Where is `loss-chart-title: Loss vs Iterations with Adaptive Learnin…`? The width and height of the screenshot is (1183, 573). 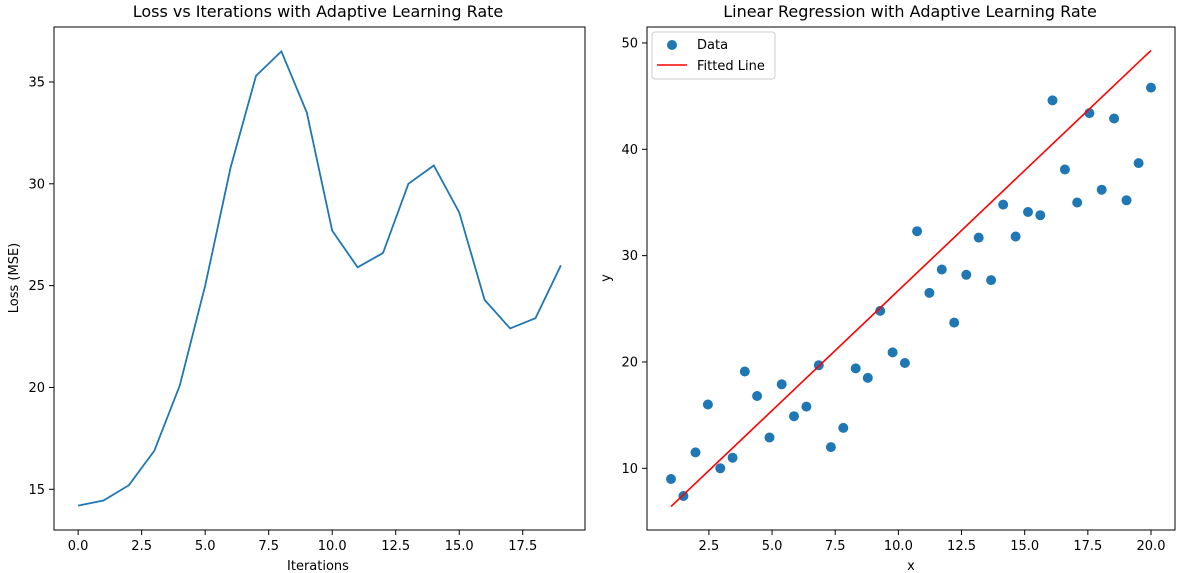
loss-chart-title: Loss vs Iterations with Adaptive Learnin… is located at coordinates (318, 11).